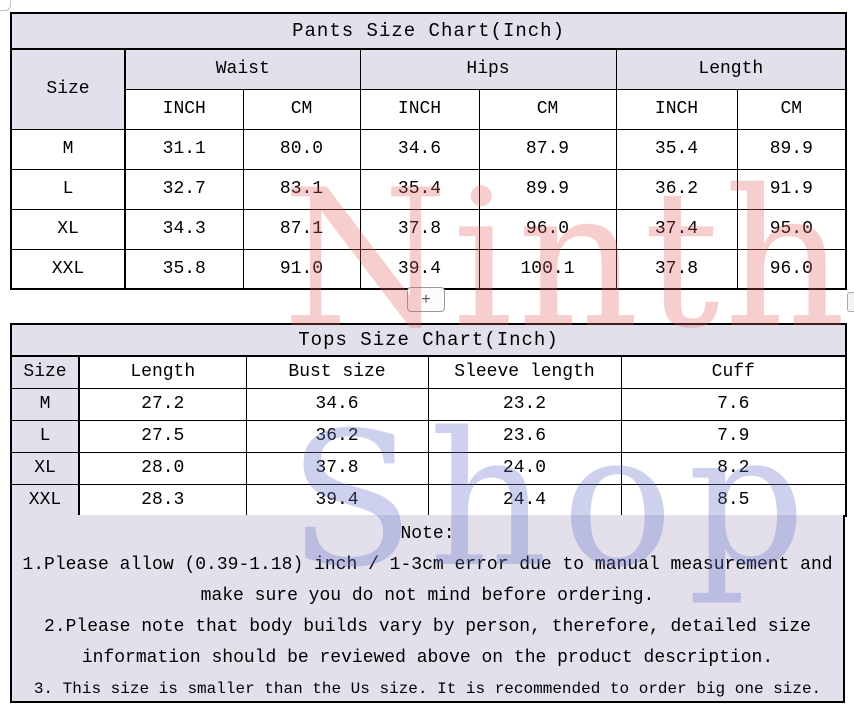  I want to click on tops-cell: 8.5, so click(733, 500).